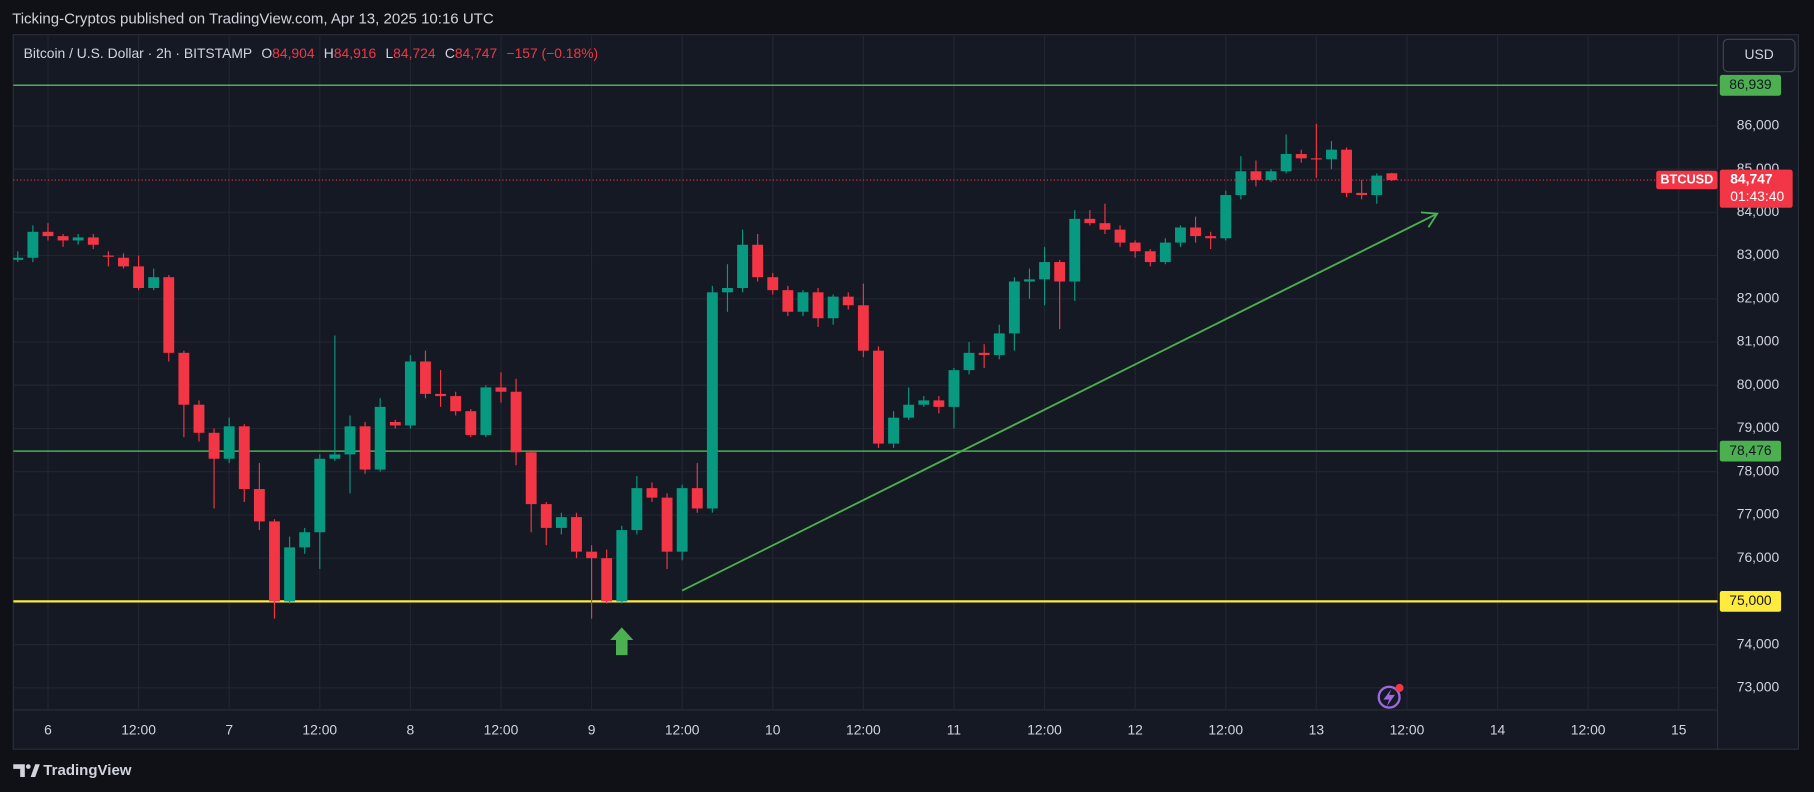 This screenshot has height=792, width=1814. I want to click on y-tick-label: 81,000, so click(1758, 341).